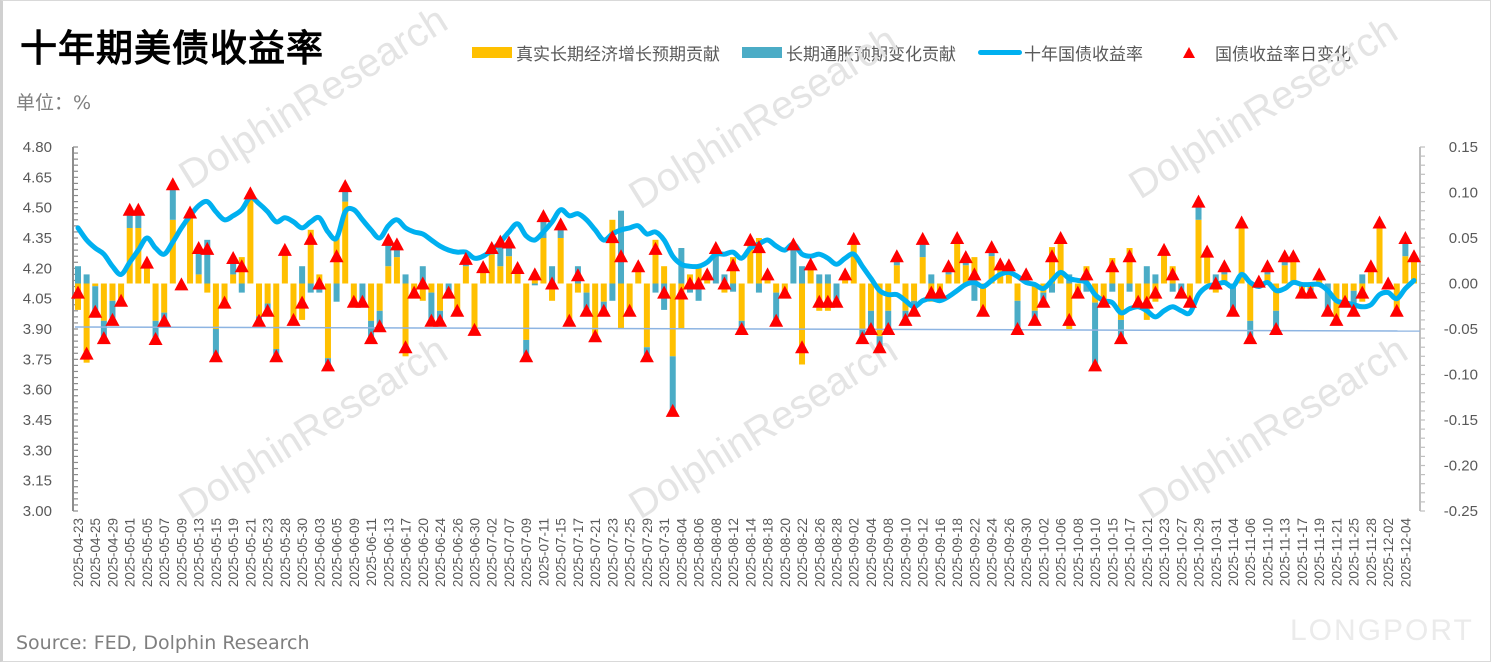 This screenshot has width=1493, height=664. Describe the element at coordinates (1181, 552) in the screenshot. I see `x-axis-tick-label: 2025-10-27` at that location.